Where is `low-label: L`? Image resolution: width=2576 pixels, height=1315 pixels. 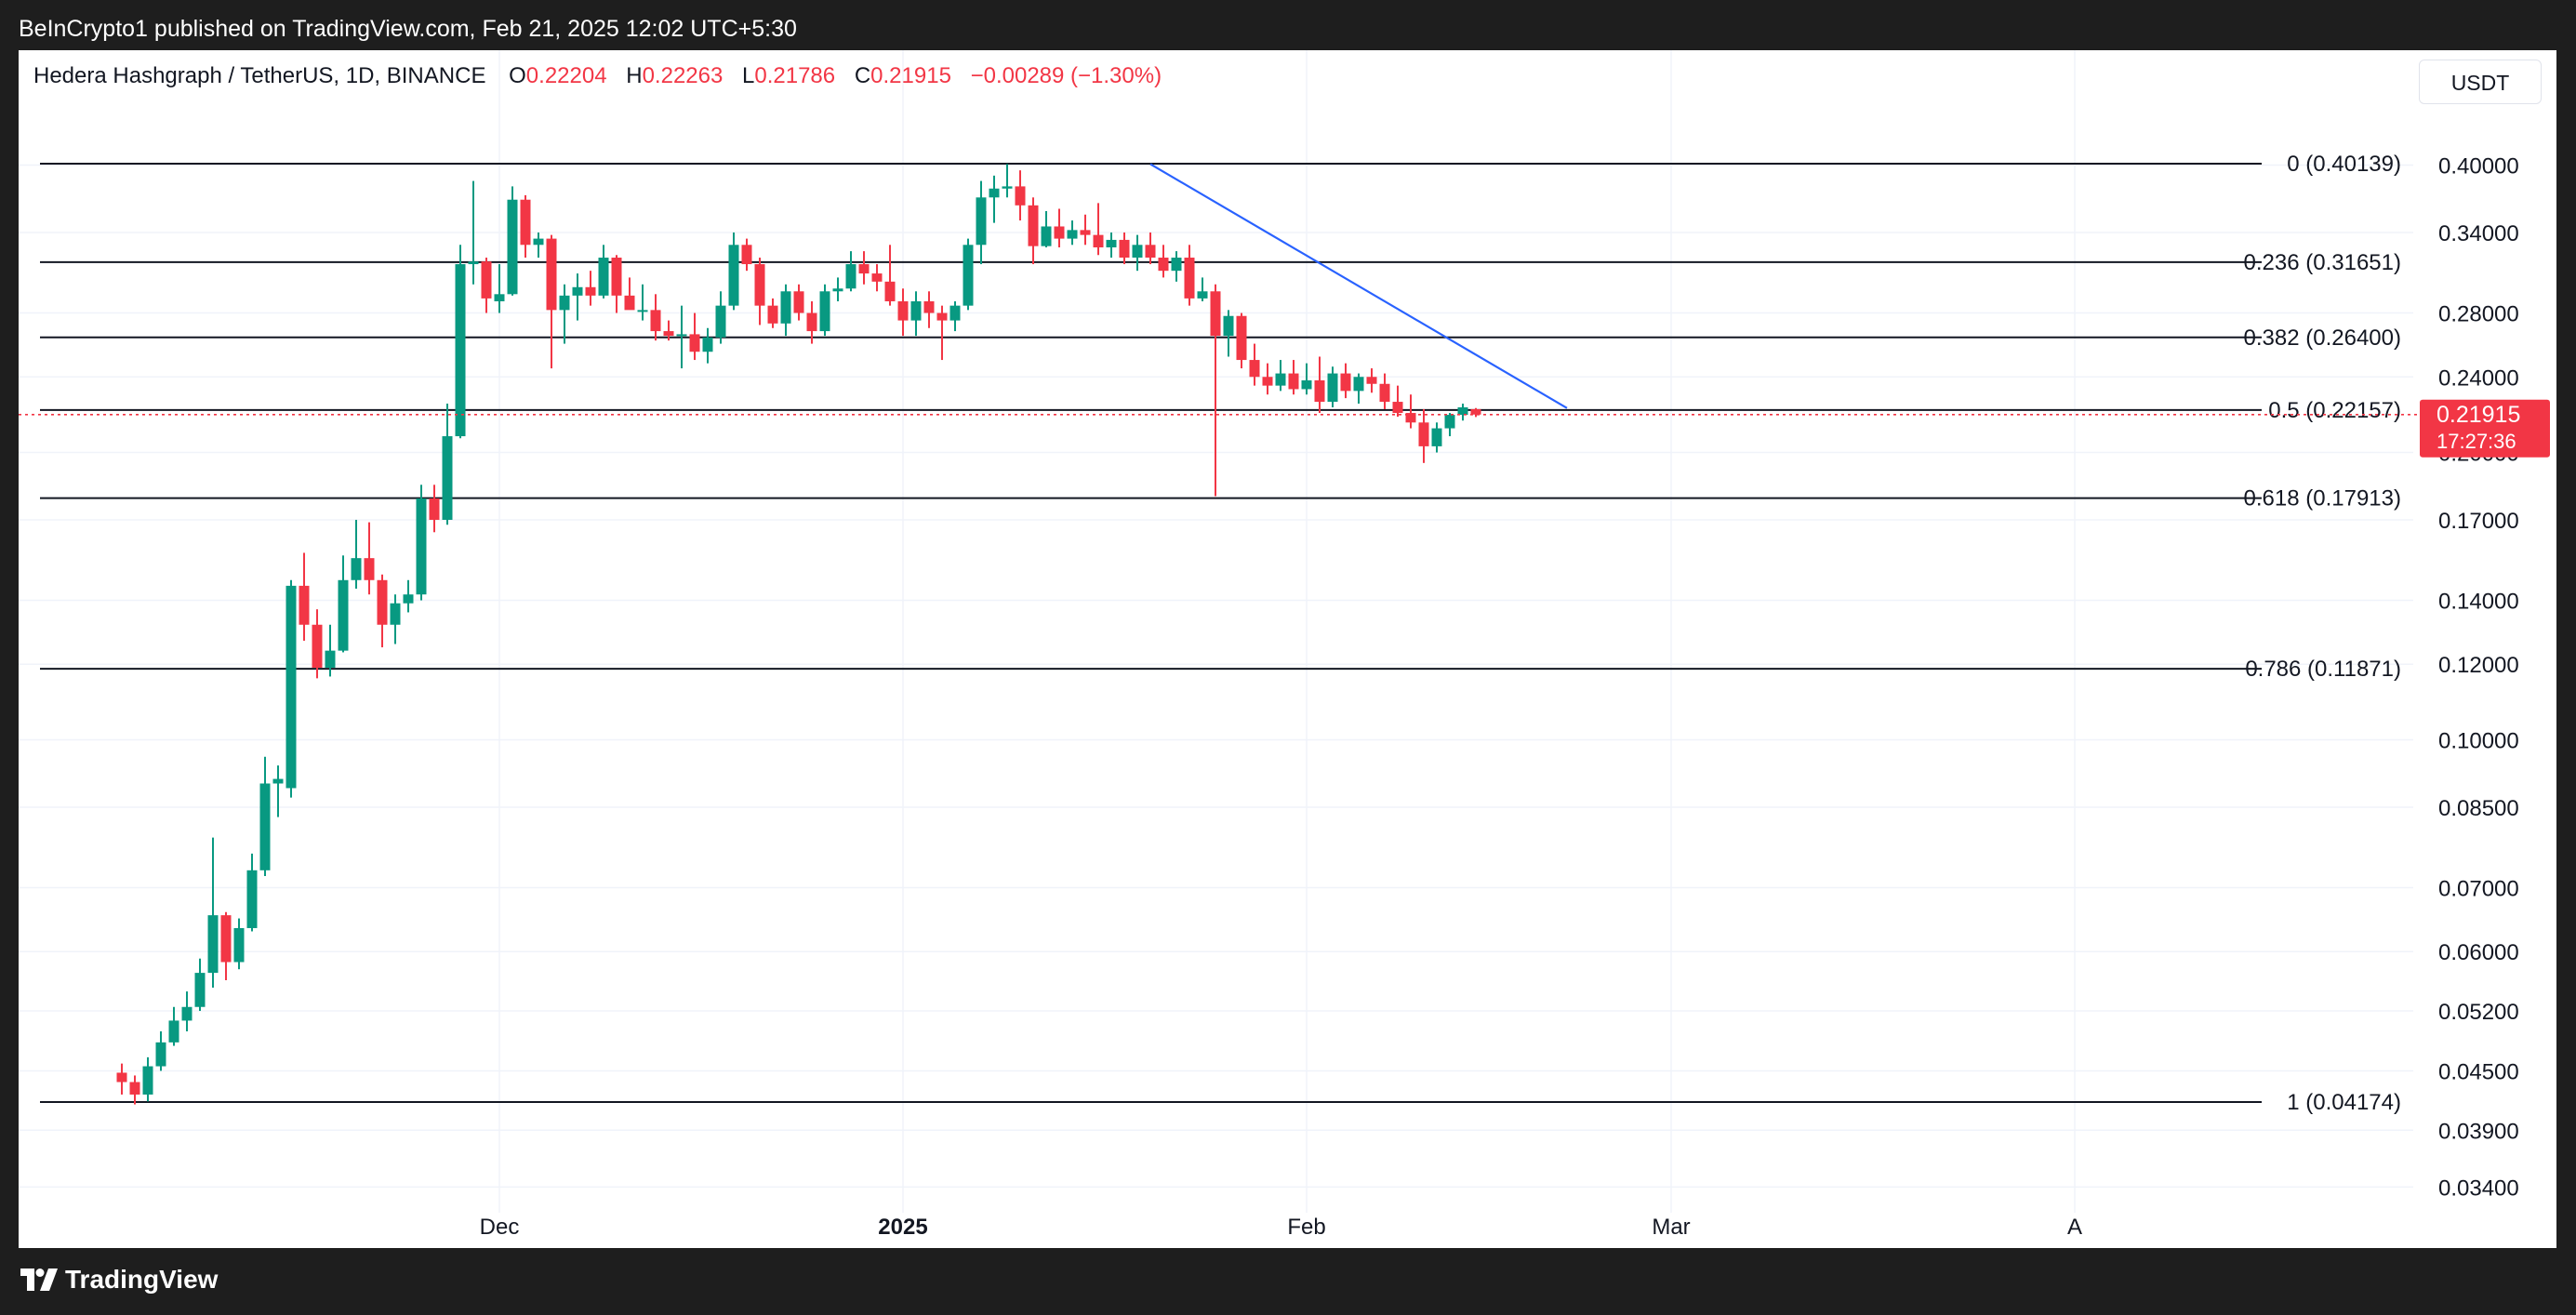 low-label: L is located at coordinates (748, 75).